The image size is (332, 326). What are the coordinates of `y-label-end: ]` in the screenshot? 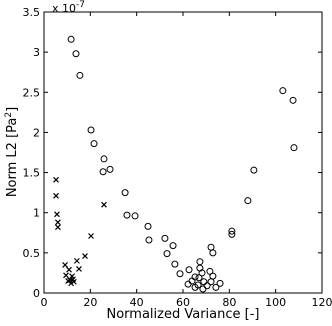 It's located at (12, 109).